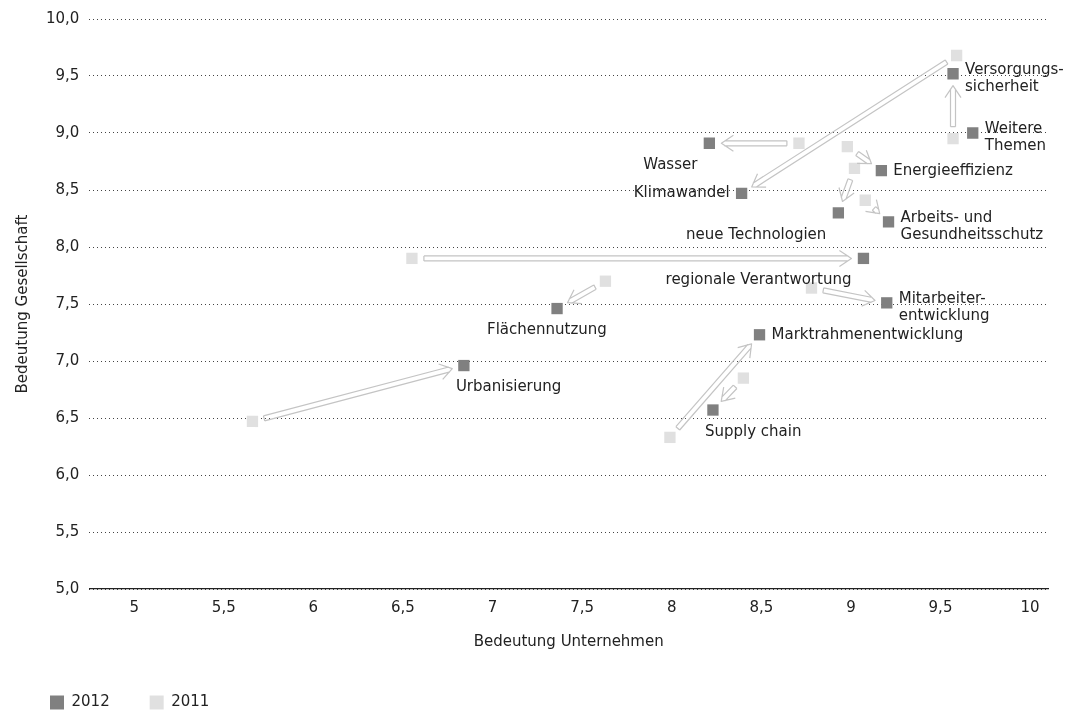 Image resolution: width=1073 pixels, height=720 pixels. What do you see at coordinates (972, 225) in the screenshot?
I see `annotation: Arbeits- und Gesundheitsschutz` at bounding box center [972, 225].